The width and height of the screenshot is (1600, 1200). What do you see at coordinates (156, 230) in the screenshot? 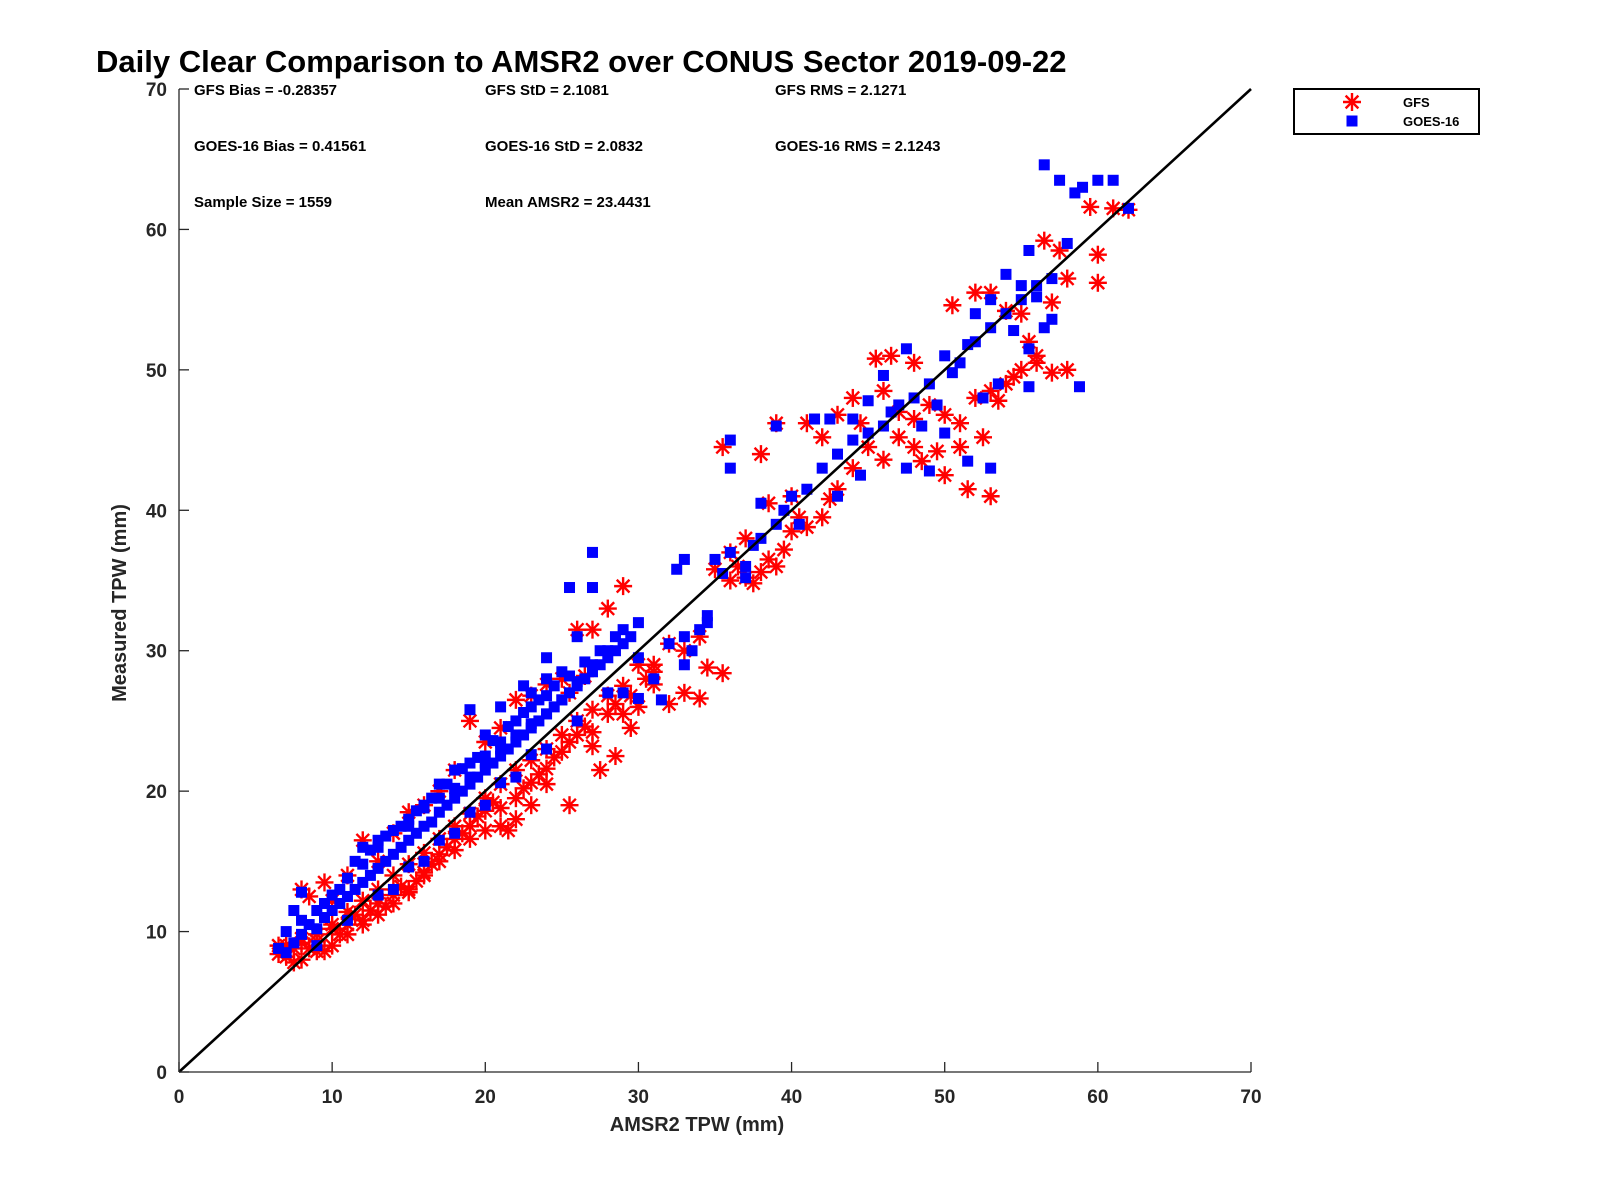
I see `y-tick-label: 60` at bounding box center [156, 230].